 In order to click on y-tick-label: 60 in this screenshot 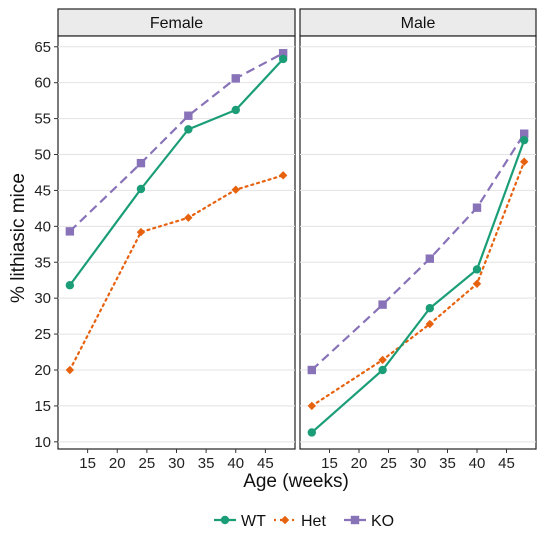, I will do `click(42, 83)`.